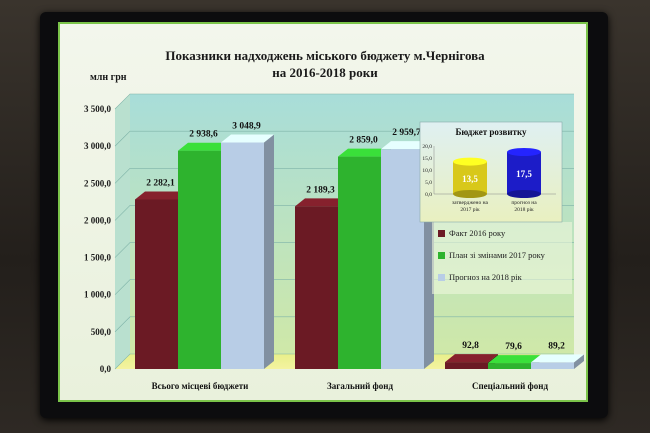  What do you see at coordinates (325, 72) in the screenshot?
I see `chart-subtitle: на 2016-2018 роки` at bounding box center [325, 72].